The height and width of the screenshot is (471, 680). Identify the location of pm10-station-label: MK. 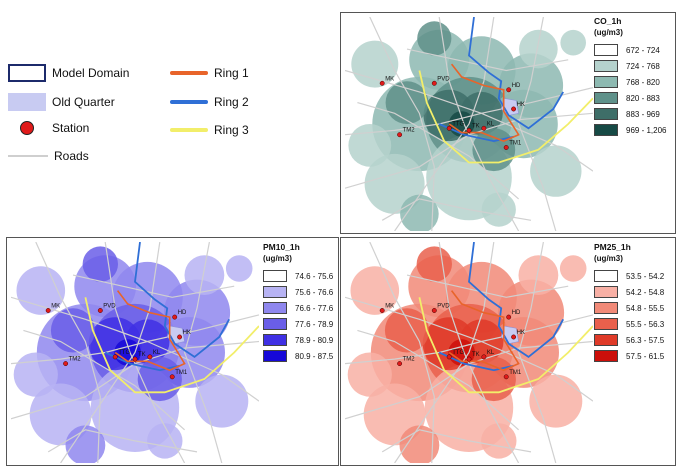
(55, 307).